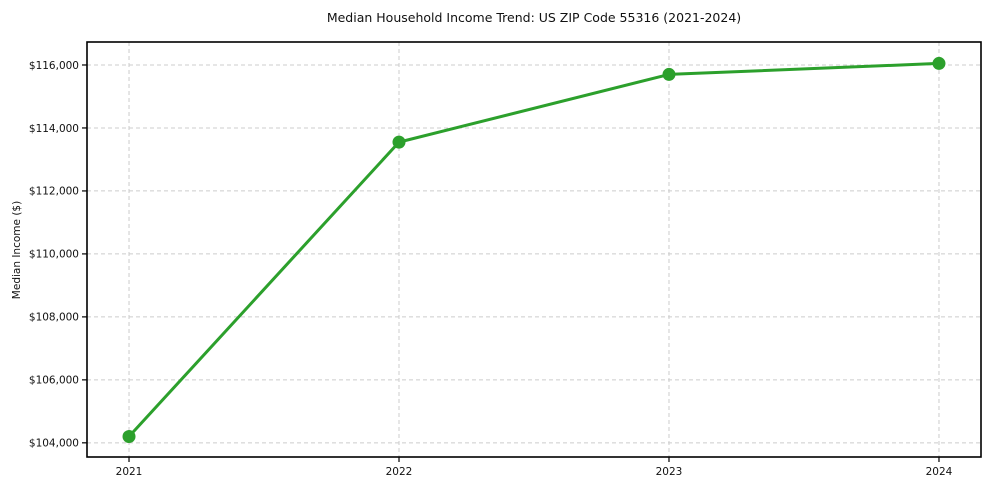  What do you see at coordinates (54, 129) in the screenshot?
I see `y-tick-label: $114,000` at bounding box center [54, 129].